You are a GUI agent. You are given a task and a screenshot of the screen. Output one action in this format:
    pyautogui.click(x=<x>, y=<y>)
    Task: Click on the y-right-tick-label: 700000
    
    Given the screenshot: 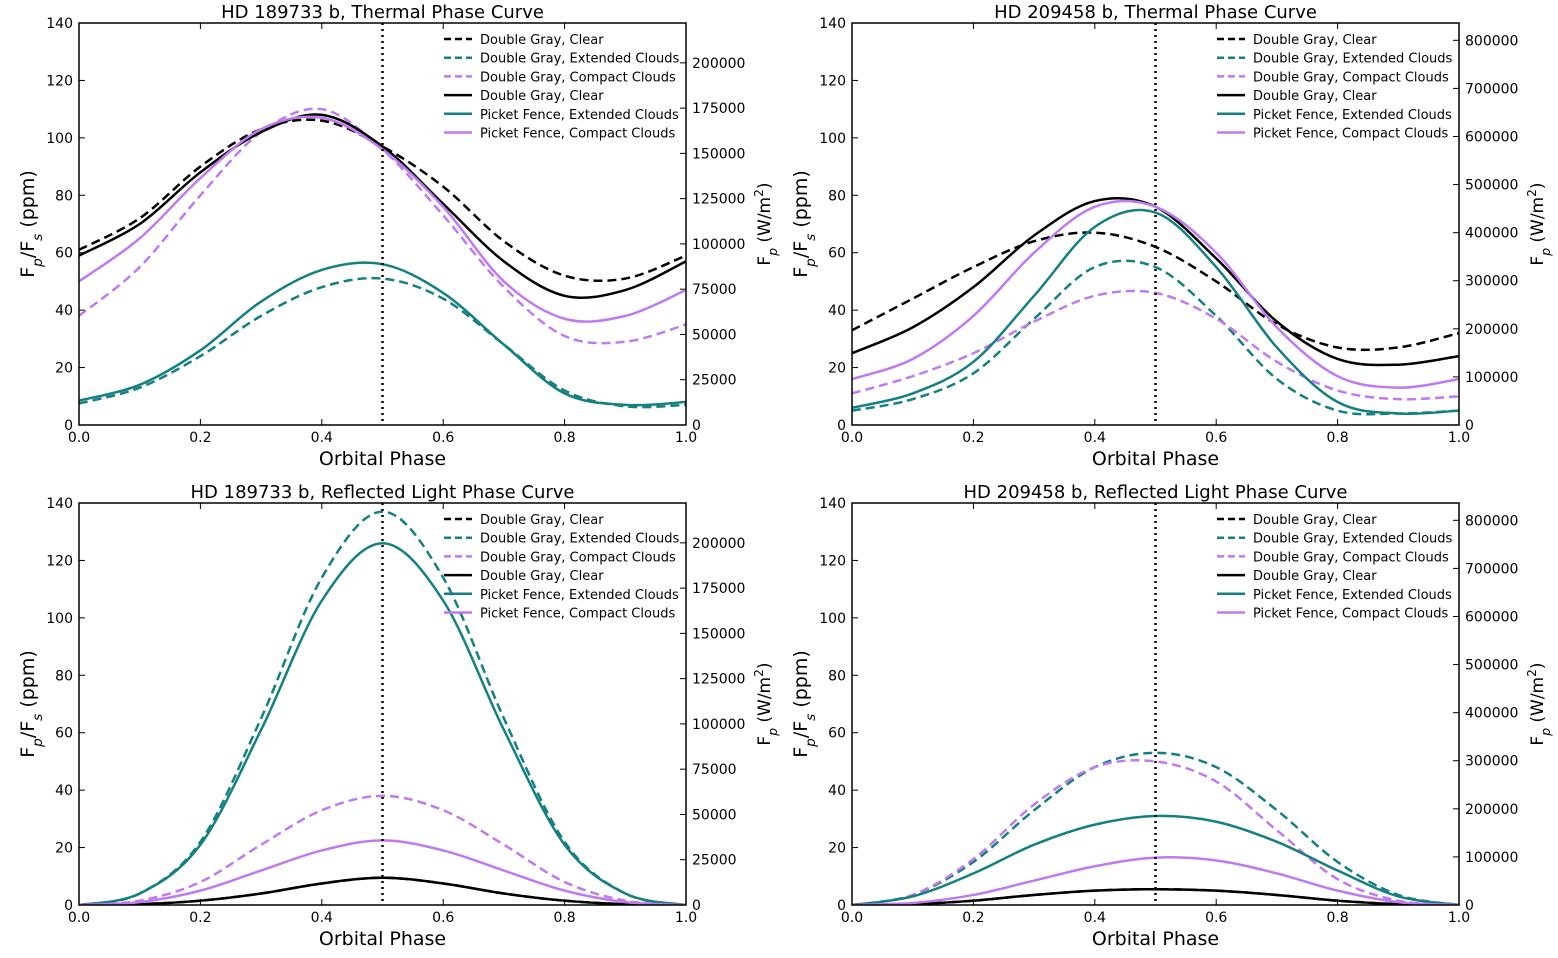 What is the action you would take?
    pyautogui.click(x=1491, y=89)
    